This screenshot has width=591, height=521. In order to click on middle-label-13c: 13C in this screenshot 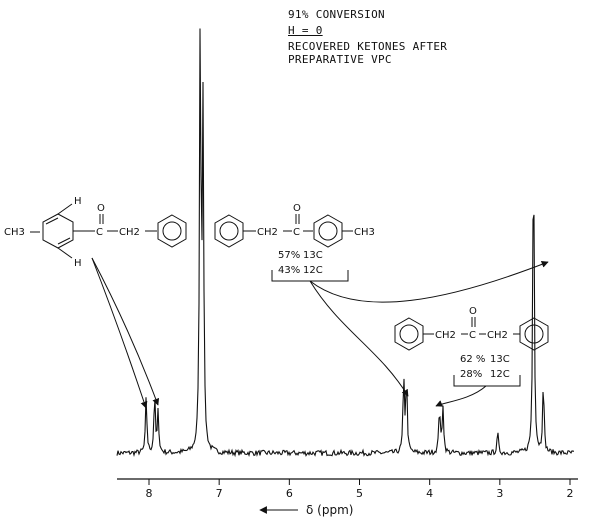, I will do `click(313, 255)`.